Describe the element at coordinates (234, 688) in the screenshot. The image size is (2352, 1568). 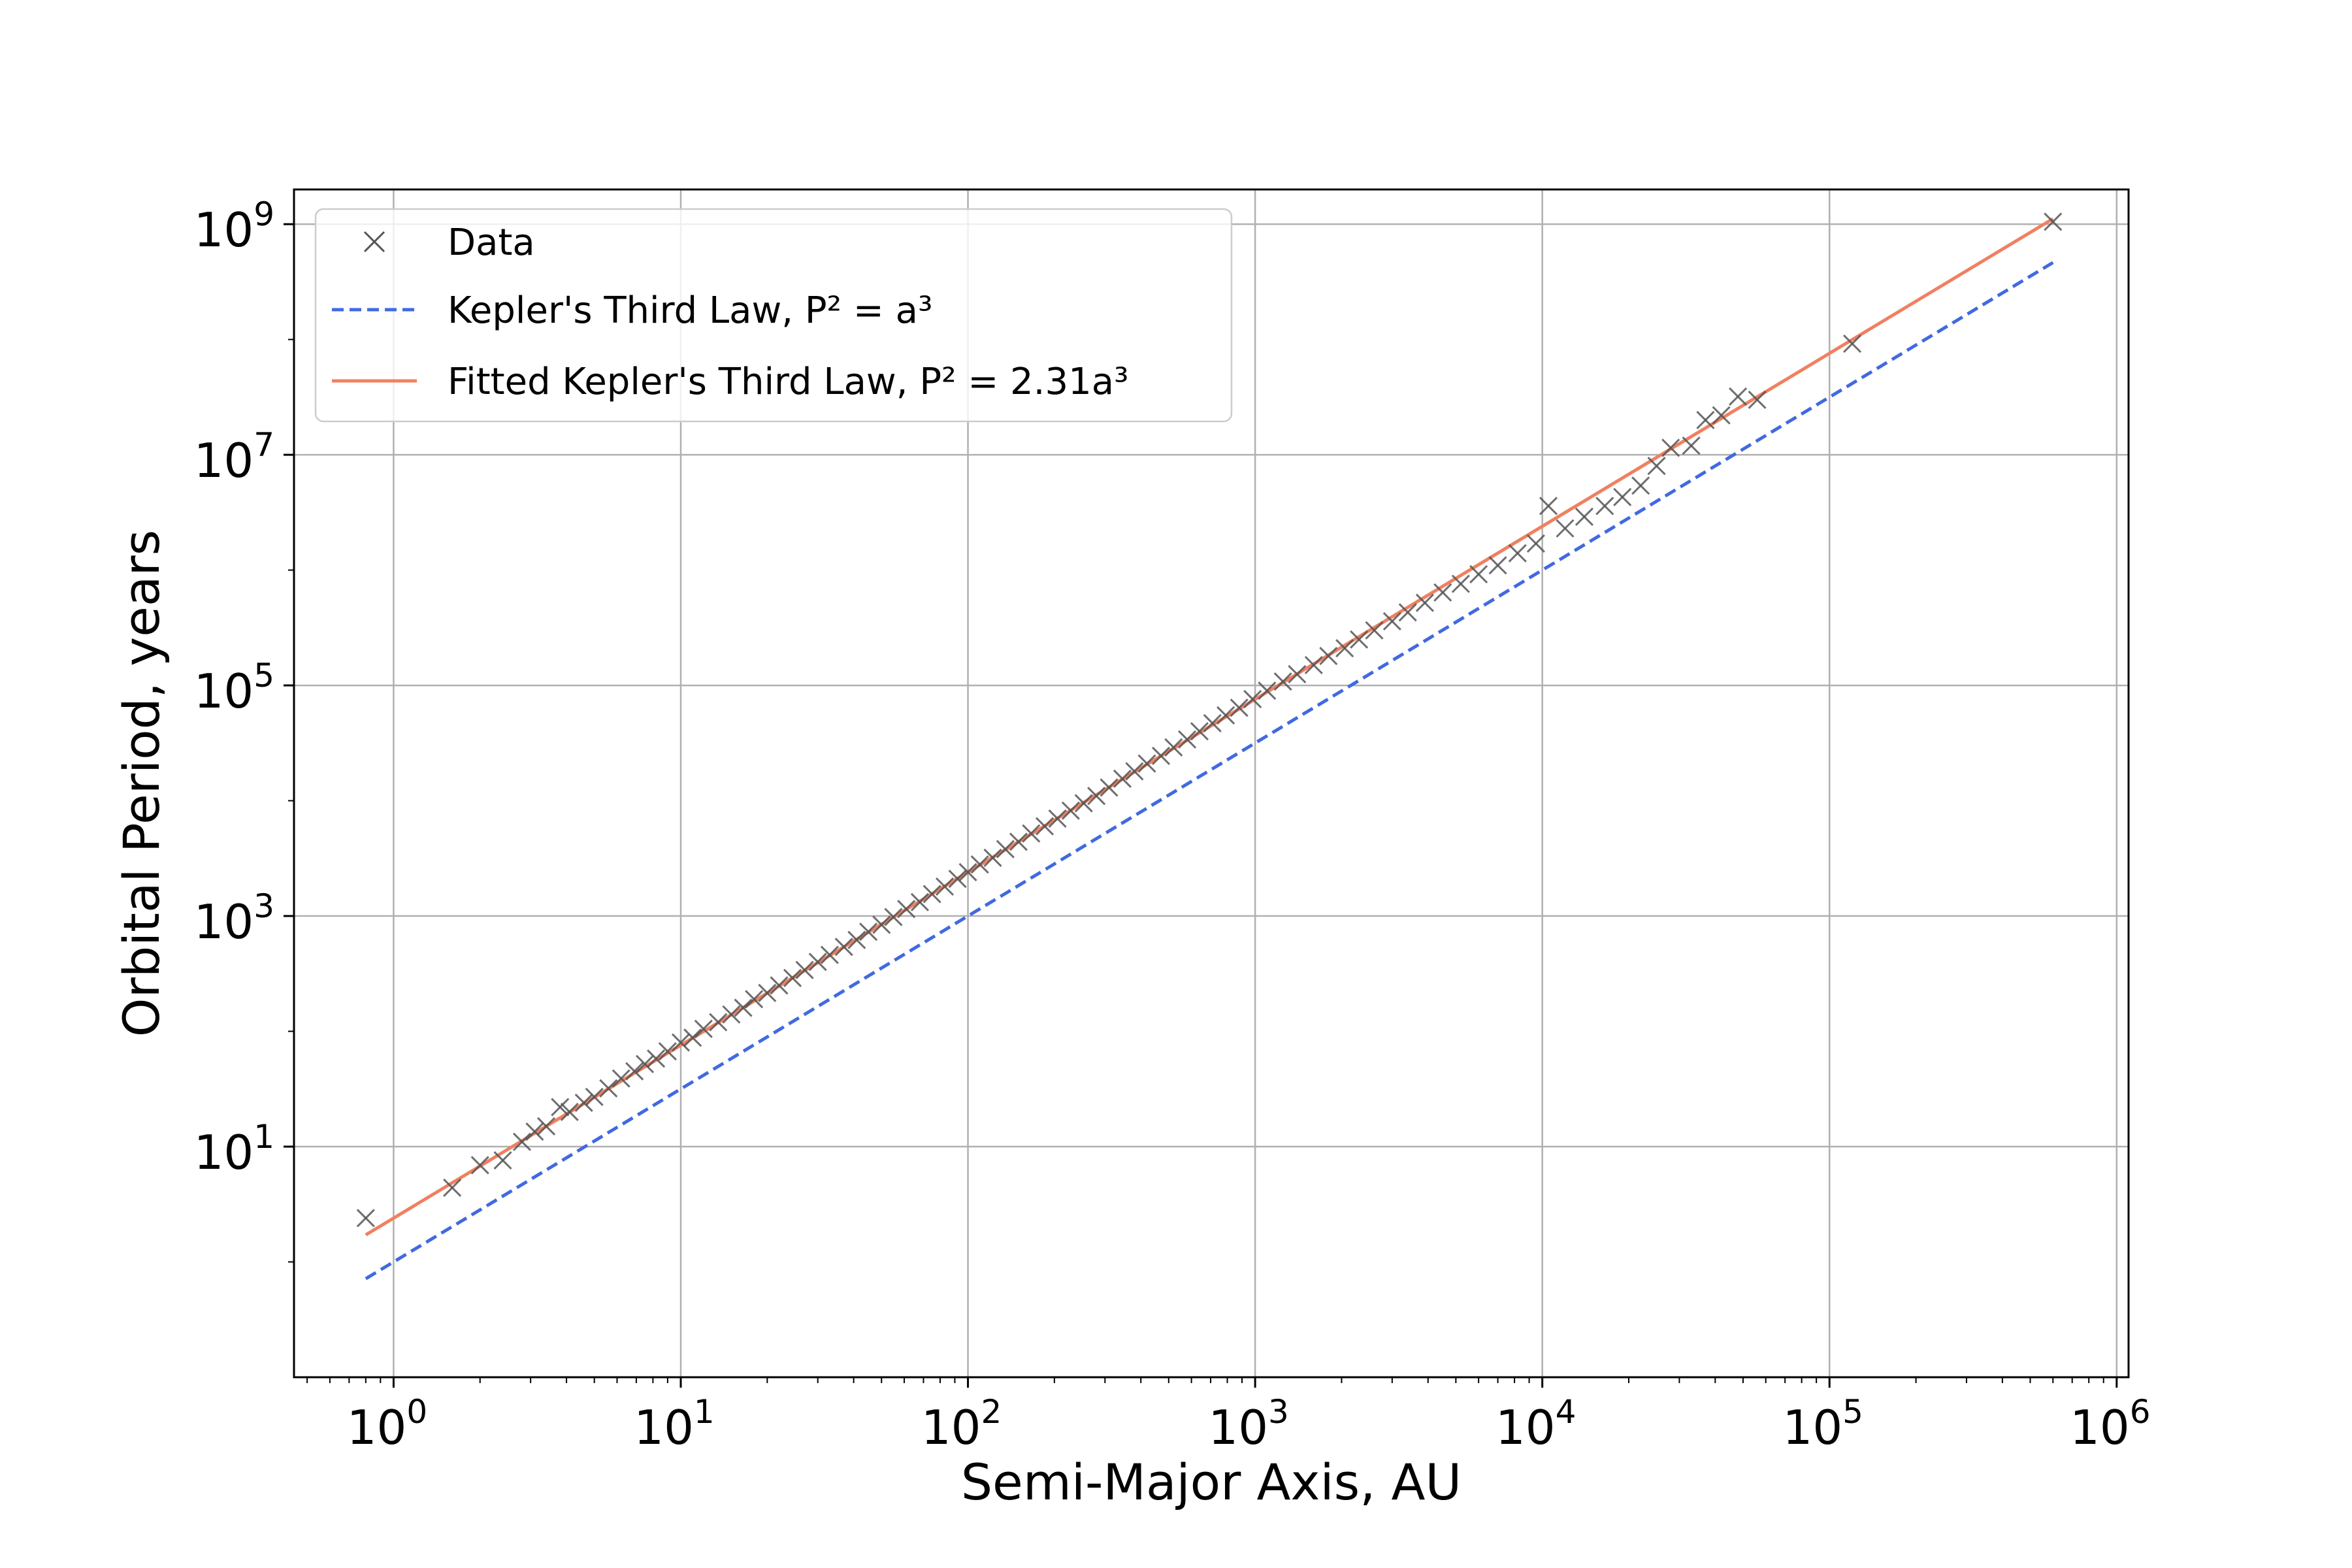
I see `y-tick-label-2: 10⁵` at that location.